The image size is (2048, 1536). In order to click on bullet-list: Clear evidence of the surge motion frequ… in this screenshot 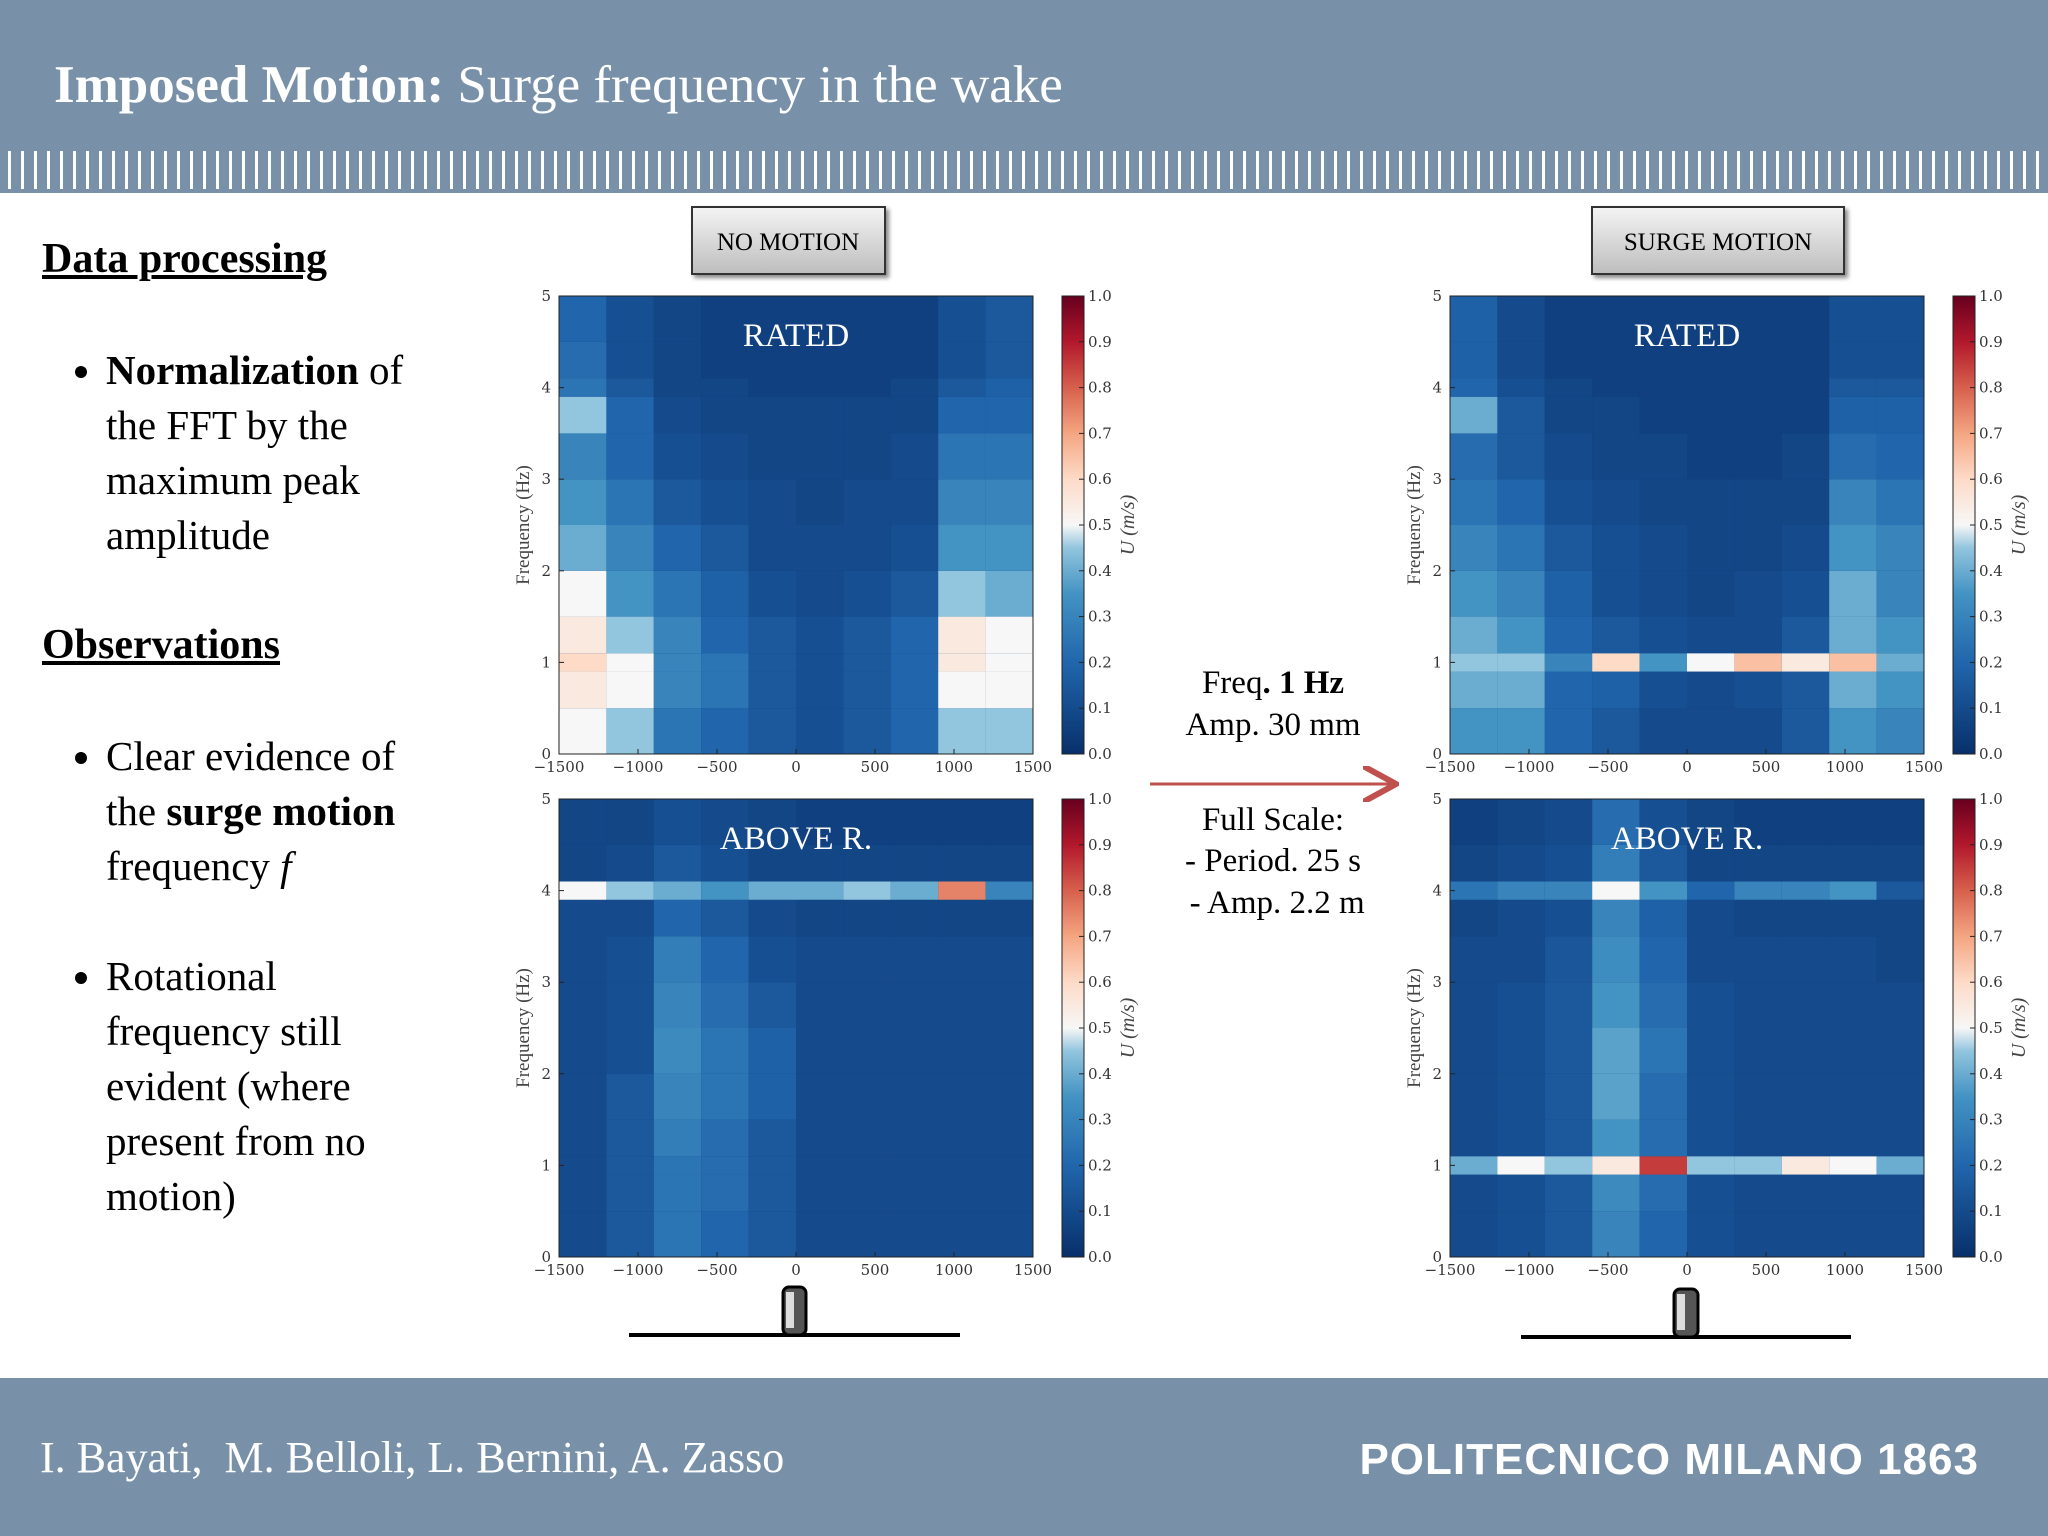, I will do `click(252, 976)`.